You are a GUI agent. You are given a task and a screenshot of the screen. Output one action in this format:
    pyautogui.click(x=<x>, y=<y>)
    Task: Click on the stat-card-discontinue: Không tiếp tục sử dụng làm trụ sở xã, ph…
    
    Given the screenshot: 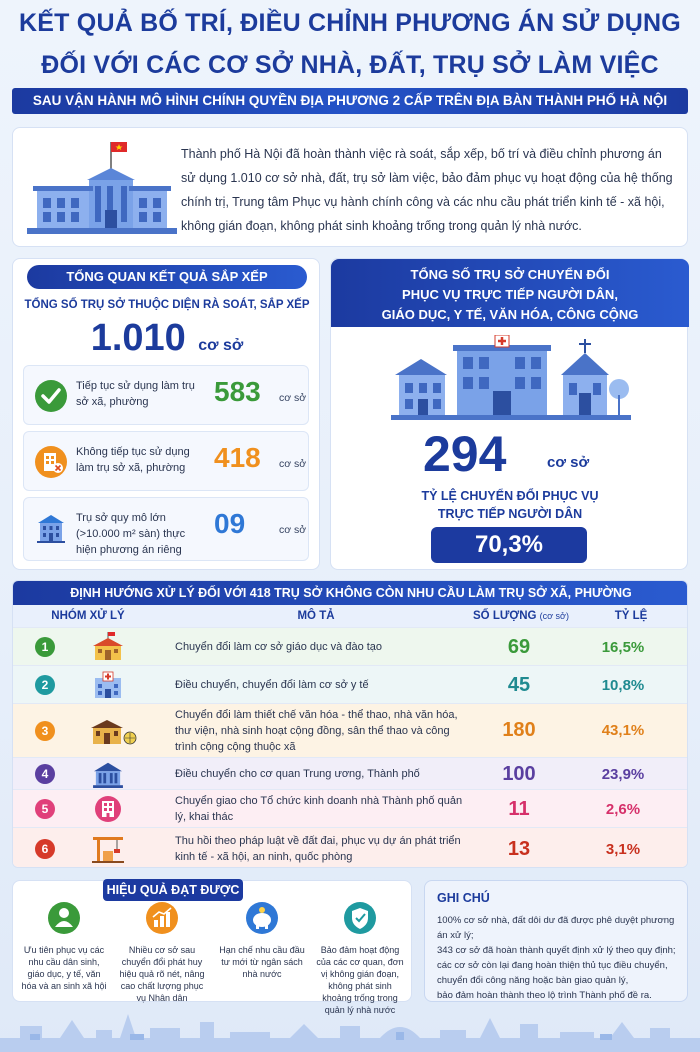 What is the action you would take?
    pyautogui.click(x=166, y=461)
    